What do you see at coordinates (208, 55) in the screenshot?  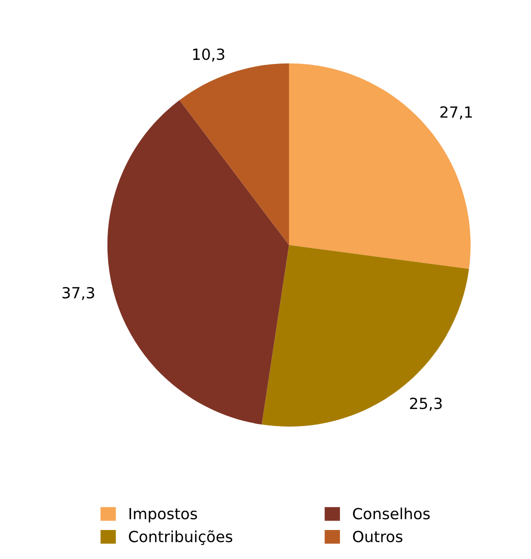 I see `data-label: 10,3` at bounding box center [208, 55].